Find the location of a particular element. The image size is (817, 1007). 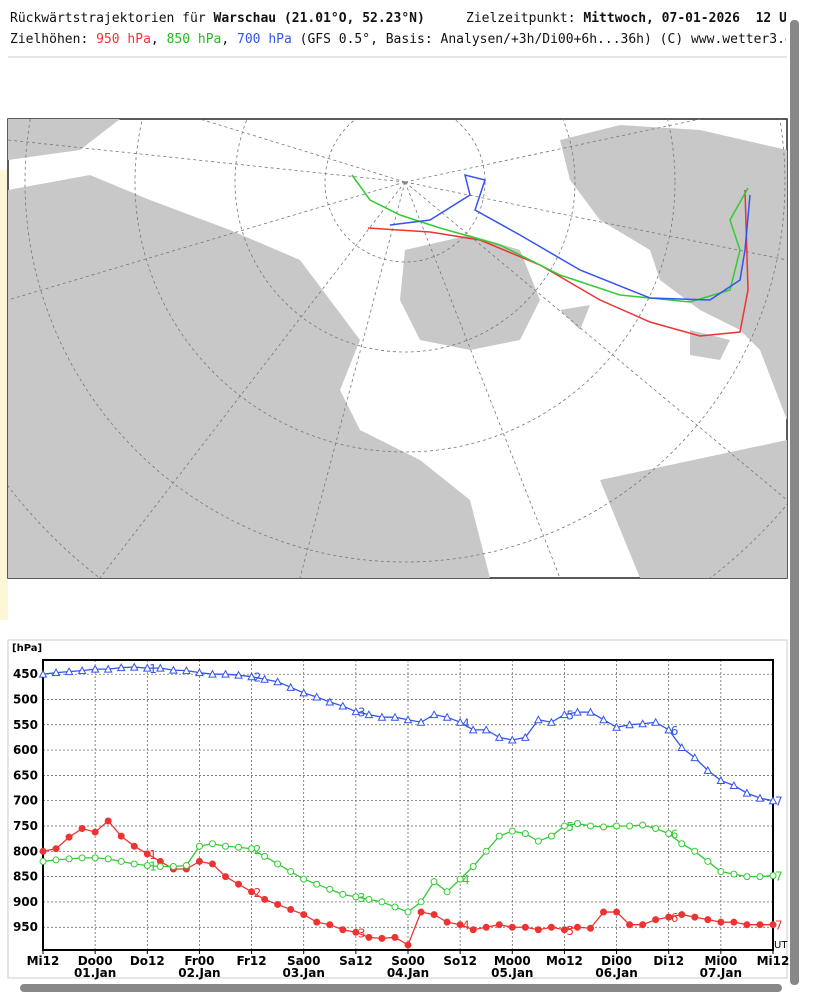

left-strip is located at coordinates (4, 395).